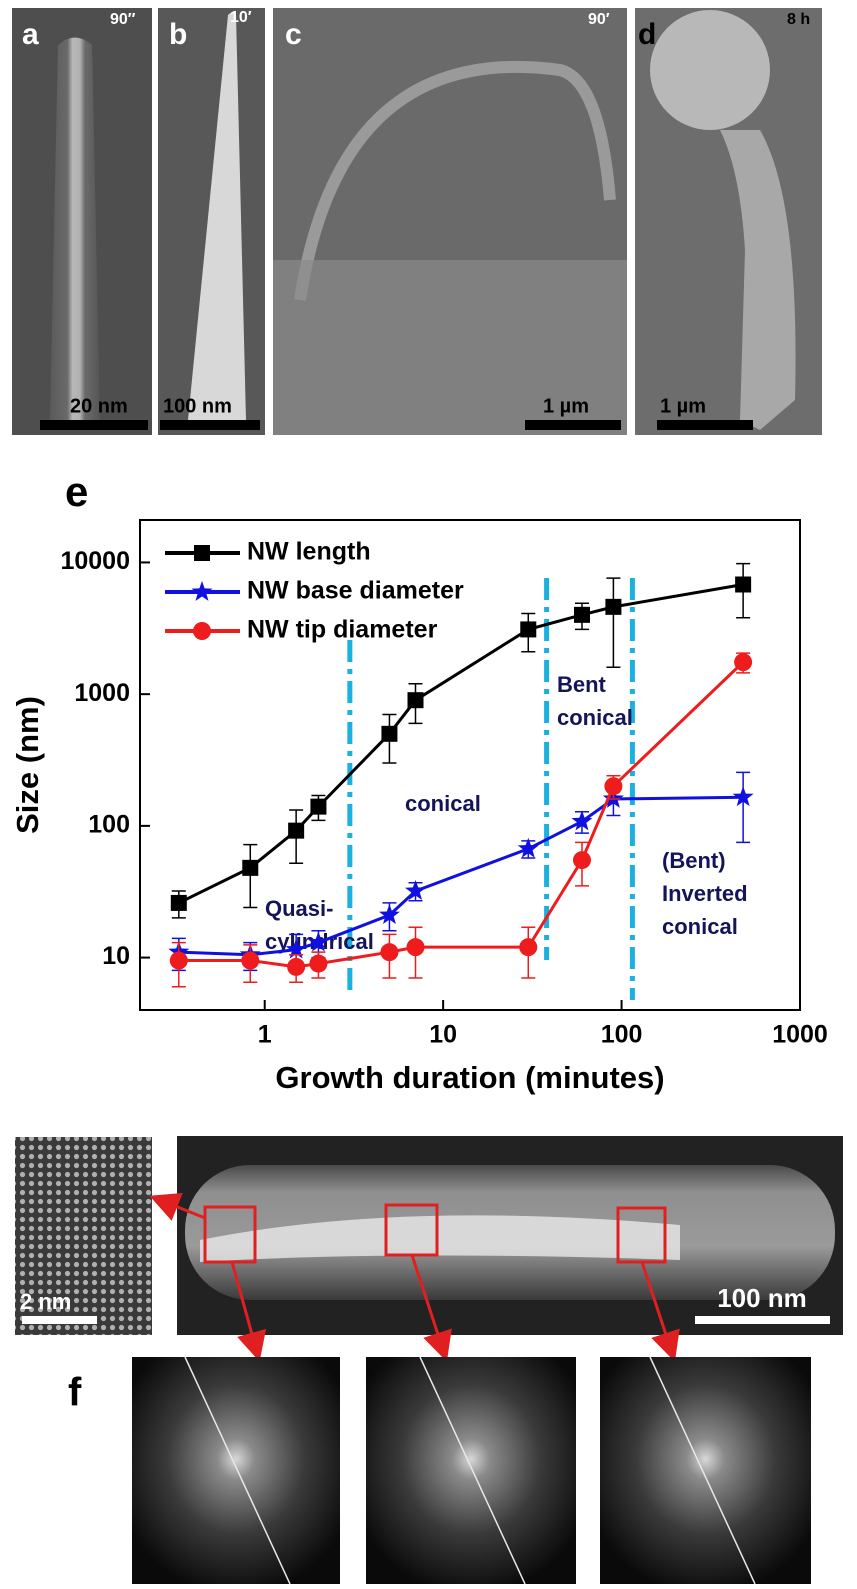 The image size is (857, 1589). I want to click on panel-label: a, so click(30, 34).